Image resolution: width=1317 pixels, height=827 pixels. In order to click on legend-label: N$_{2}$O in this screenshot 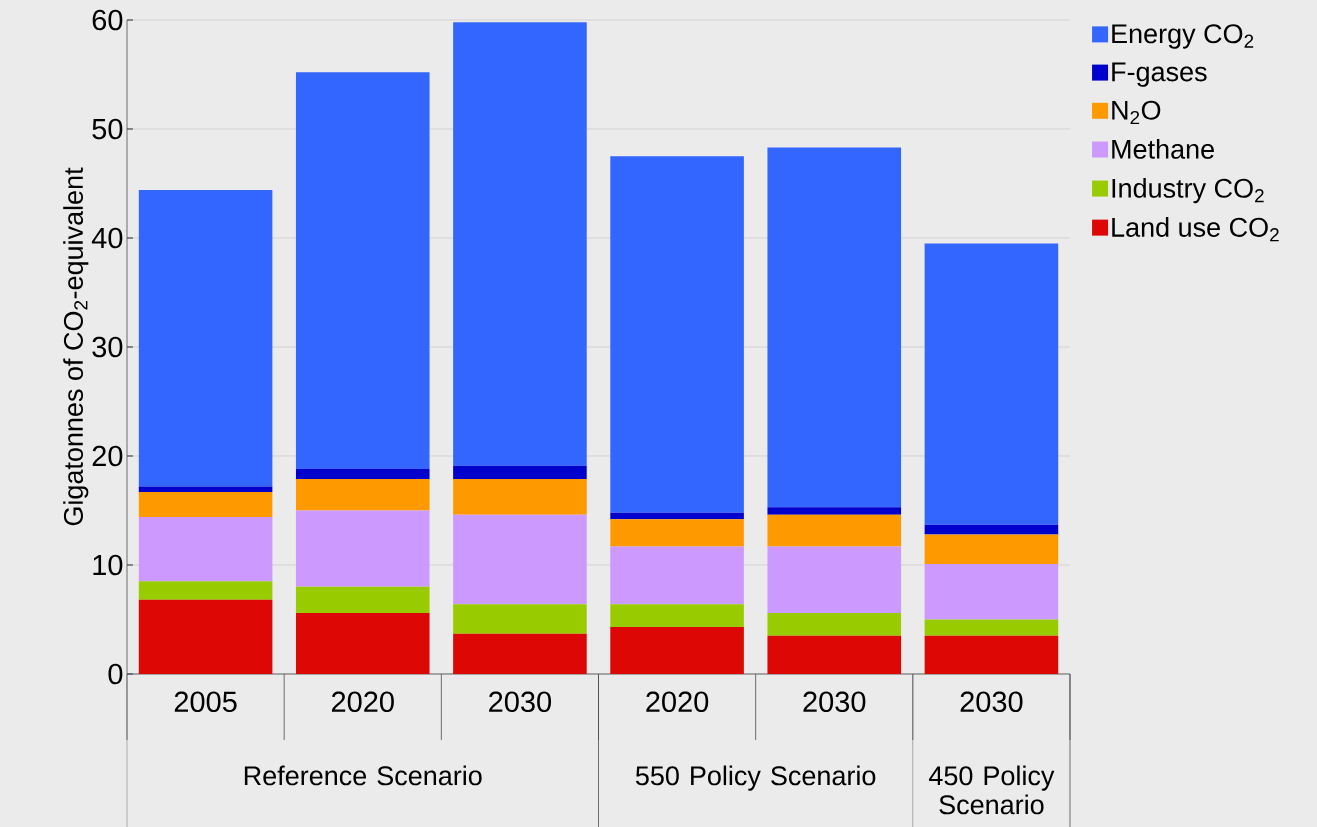, I will do `click(1136, 112)`.